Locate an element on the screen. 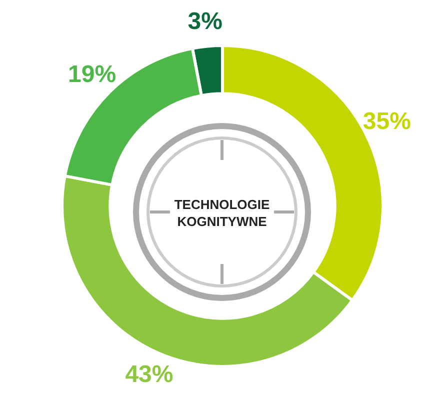 This screenshot has width=445, height=412. data-label: 19% is located at coordinates (92, 74).